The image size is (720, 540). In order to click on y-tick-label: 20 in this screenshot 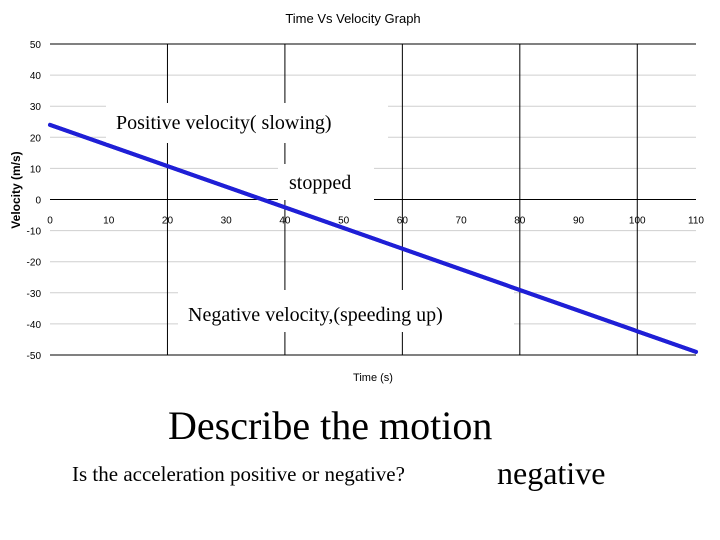, I will do `click(36, 138)`.